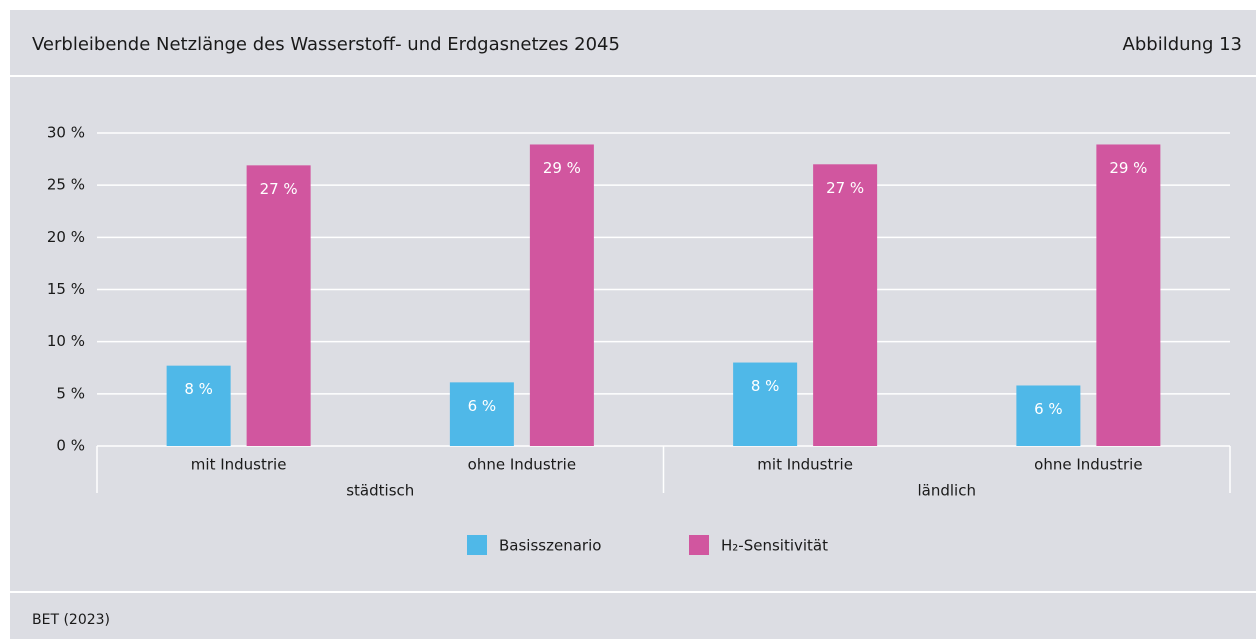 This screenshot has height=643, width=1256. Describe the element at coordinates (774, 546) in the screenshot. I see `legend-label: H₂-Sensitivität` at that location.